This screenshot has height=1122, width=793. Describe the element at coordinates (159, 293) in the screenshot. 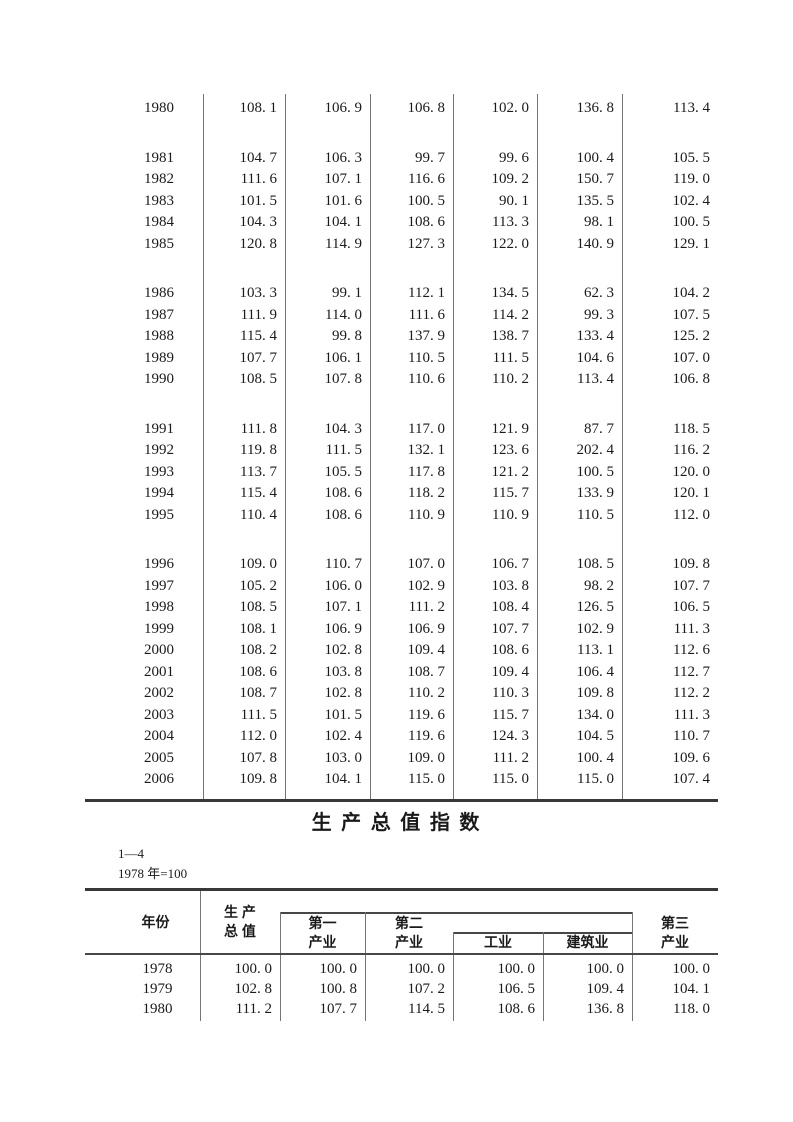

I see `year-cell: 1986` at that location.